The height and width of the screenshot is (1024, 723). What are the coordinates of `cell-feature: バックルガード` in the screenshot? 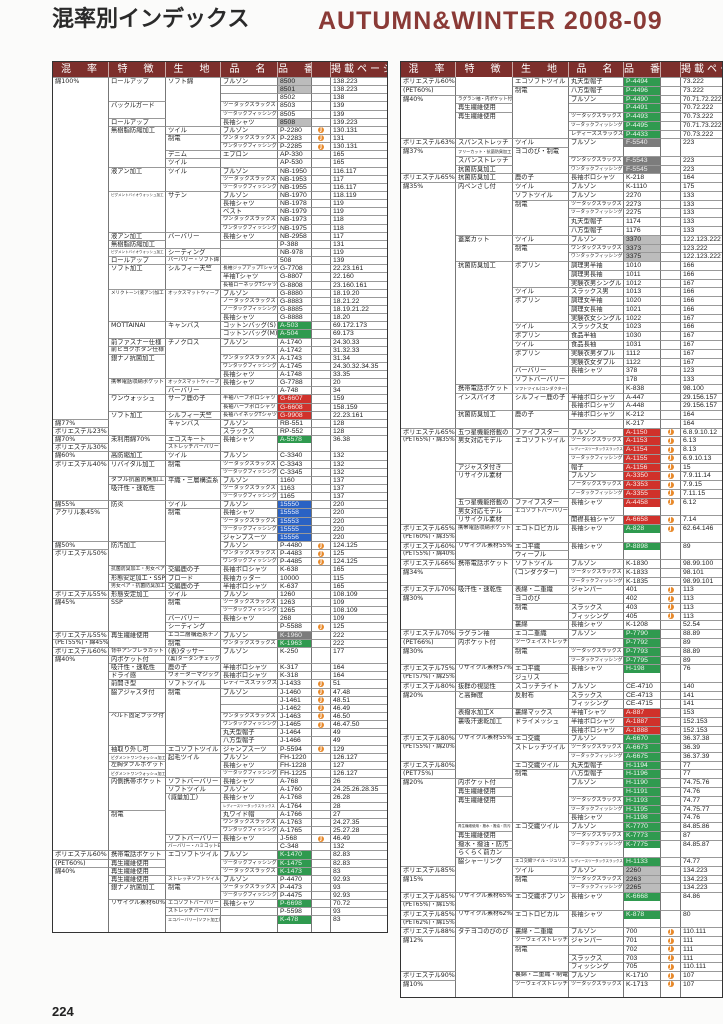 It's located at (137, 105).